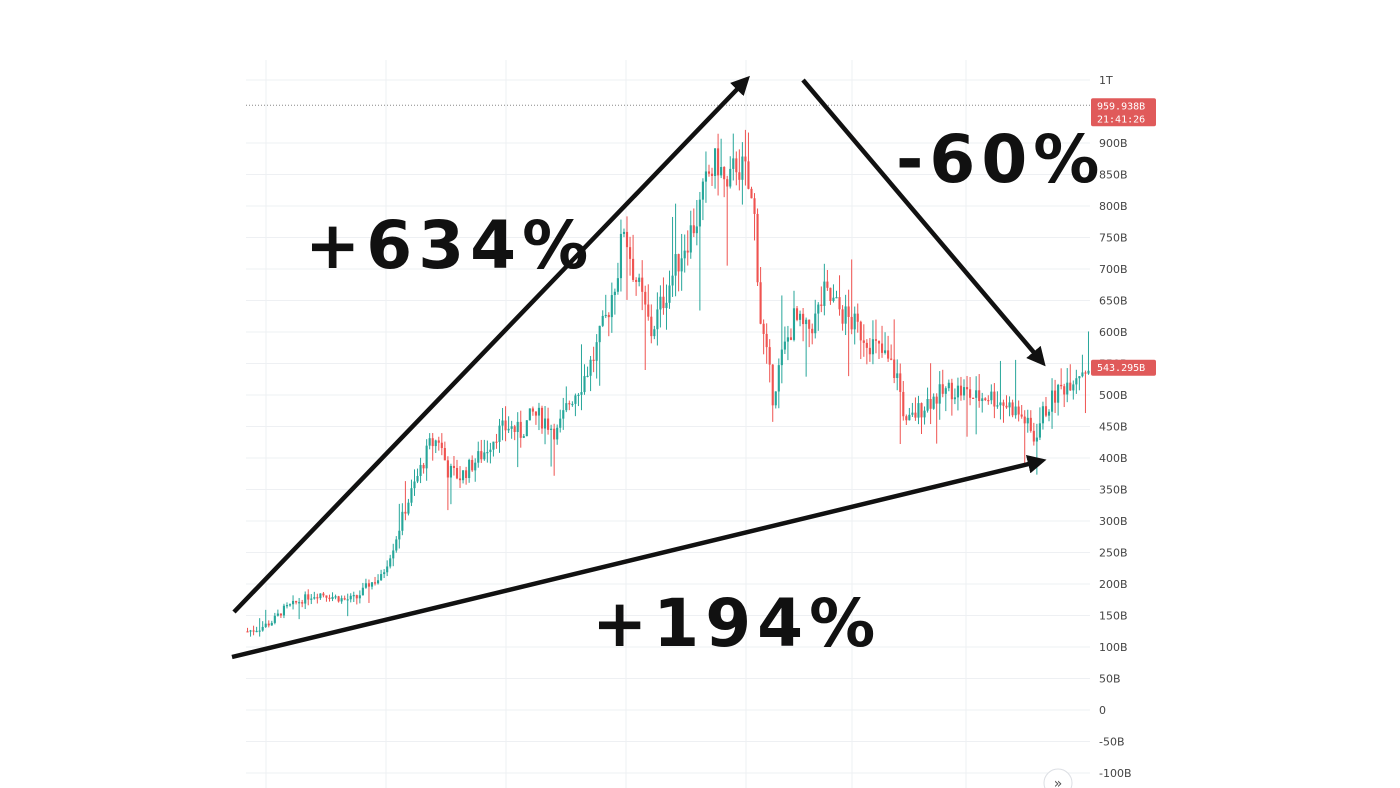 The height and width of the screenshot is (788, 1400). What do you see at coordinates (1113, 584) in the screenshot?
I see `y-tick-label: 200B` at bounding box center [1113, 584].